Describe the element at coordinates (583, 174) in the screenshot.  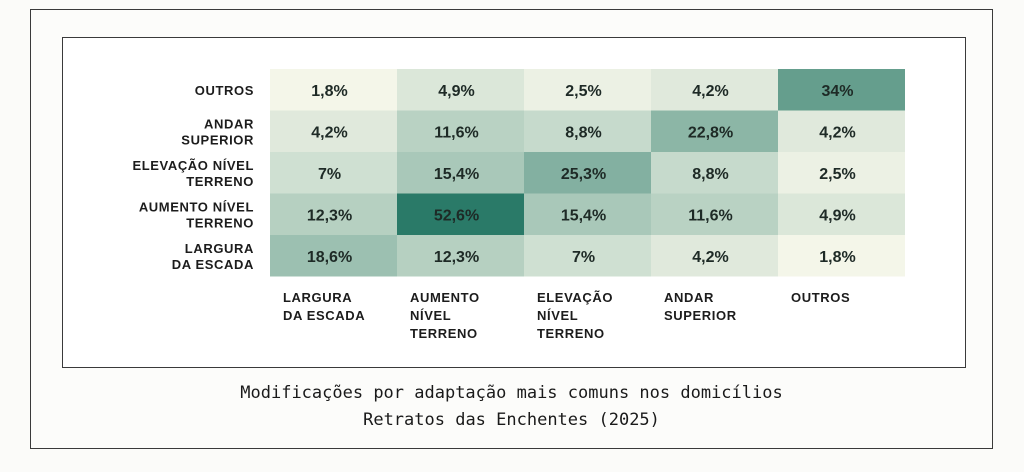
I see `cell-value-label: 25,3%` at that location.